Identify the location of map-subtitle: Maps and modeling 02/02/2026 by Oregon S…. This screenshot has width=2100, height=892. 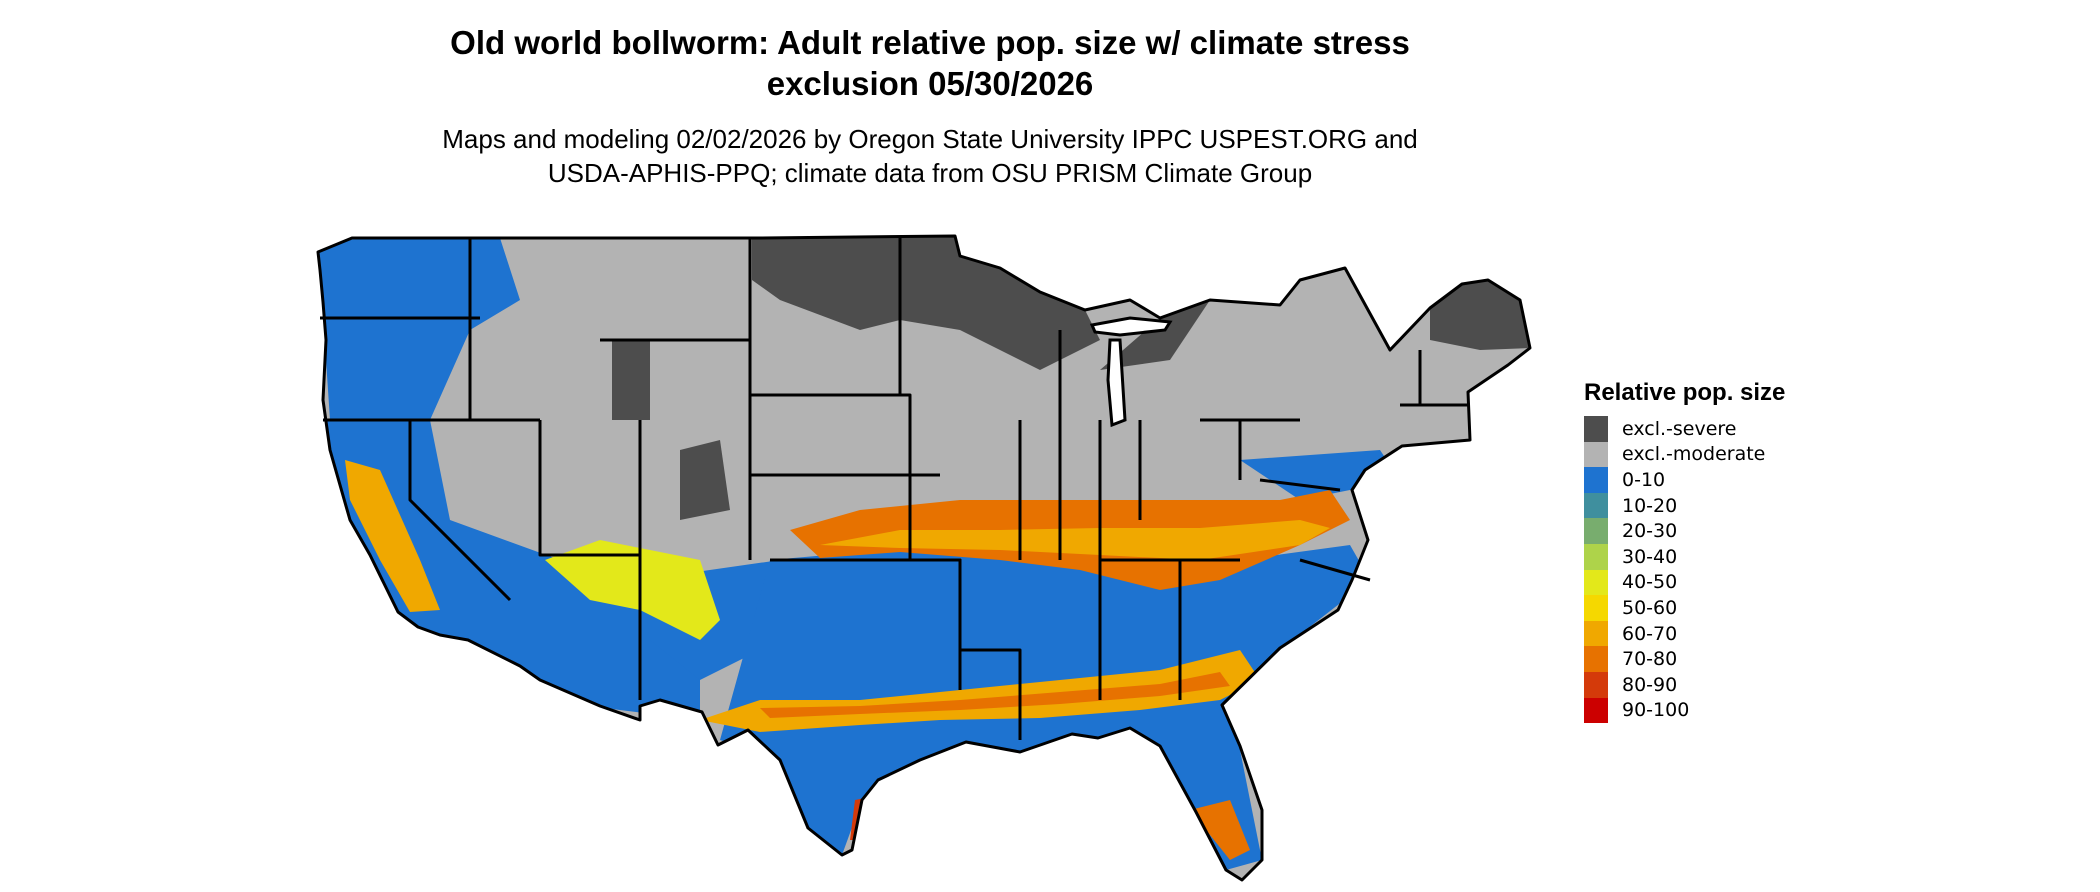
(930, 156).